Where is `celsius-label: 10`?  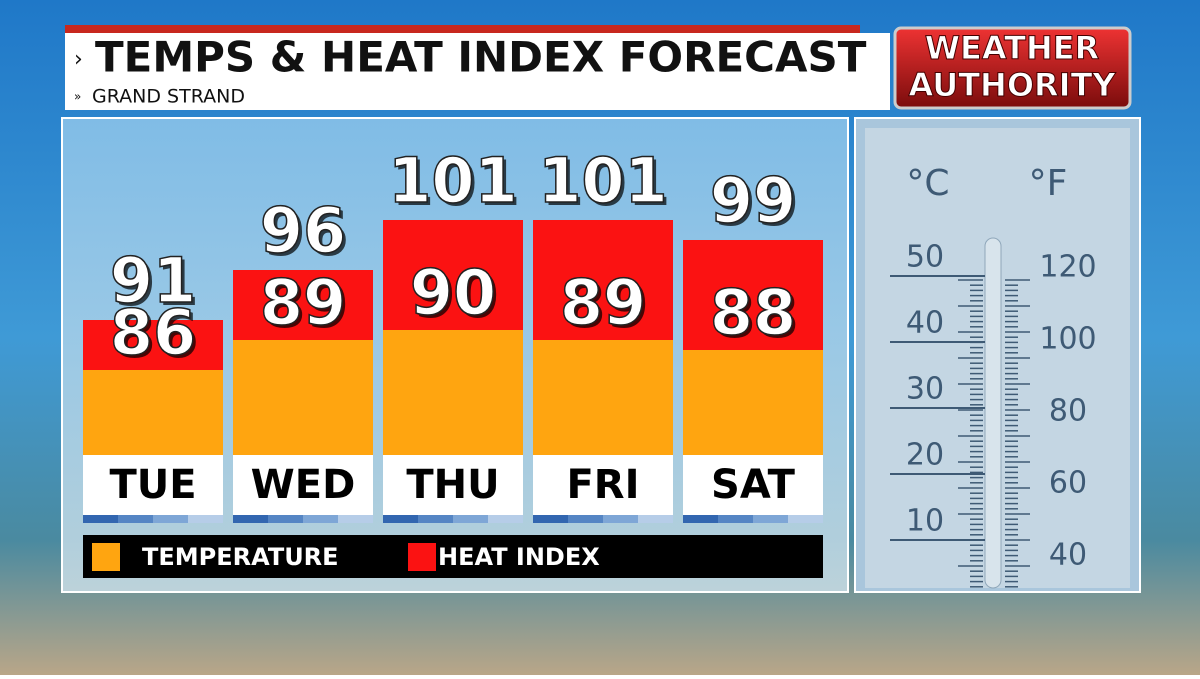
celsius-label: 10 is located at coordinates (925, 521).